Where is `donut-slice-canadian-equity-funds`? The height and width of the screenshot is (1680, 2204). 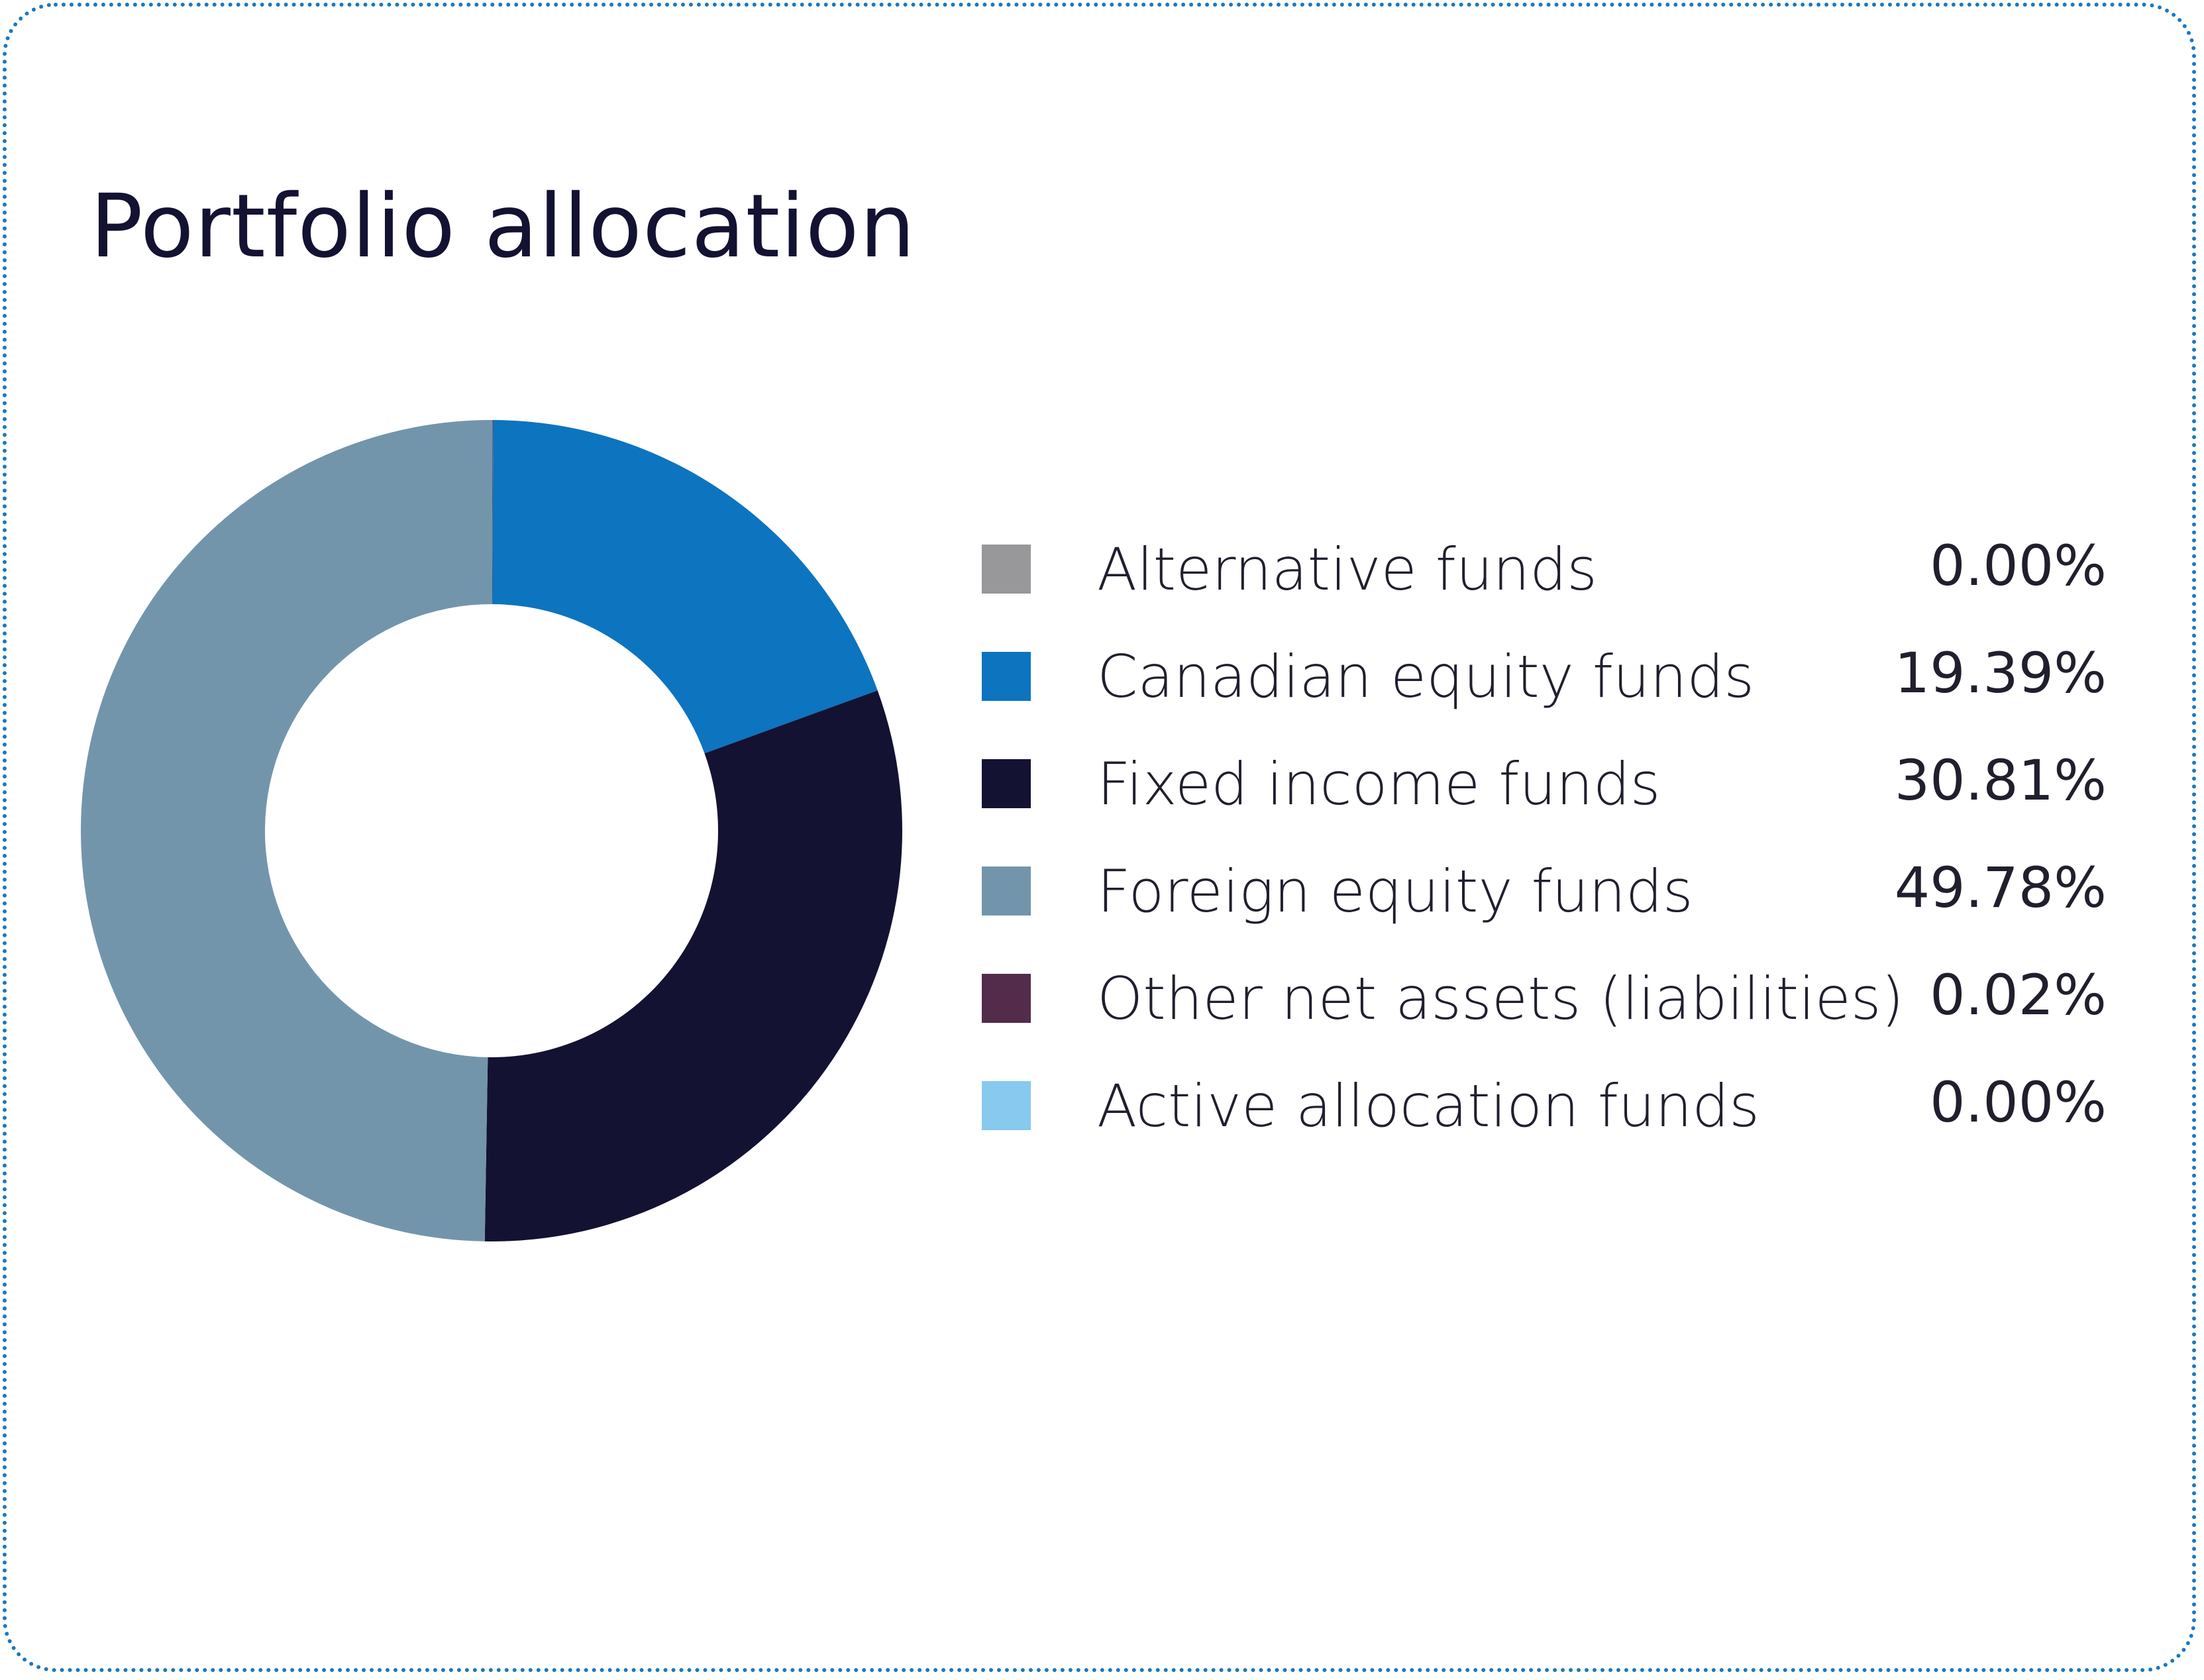 donut-slice-canadian-equity-funds is located at coordinates (685, 587).